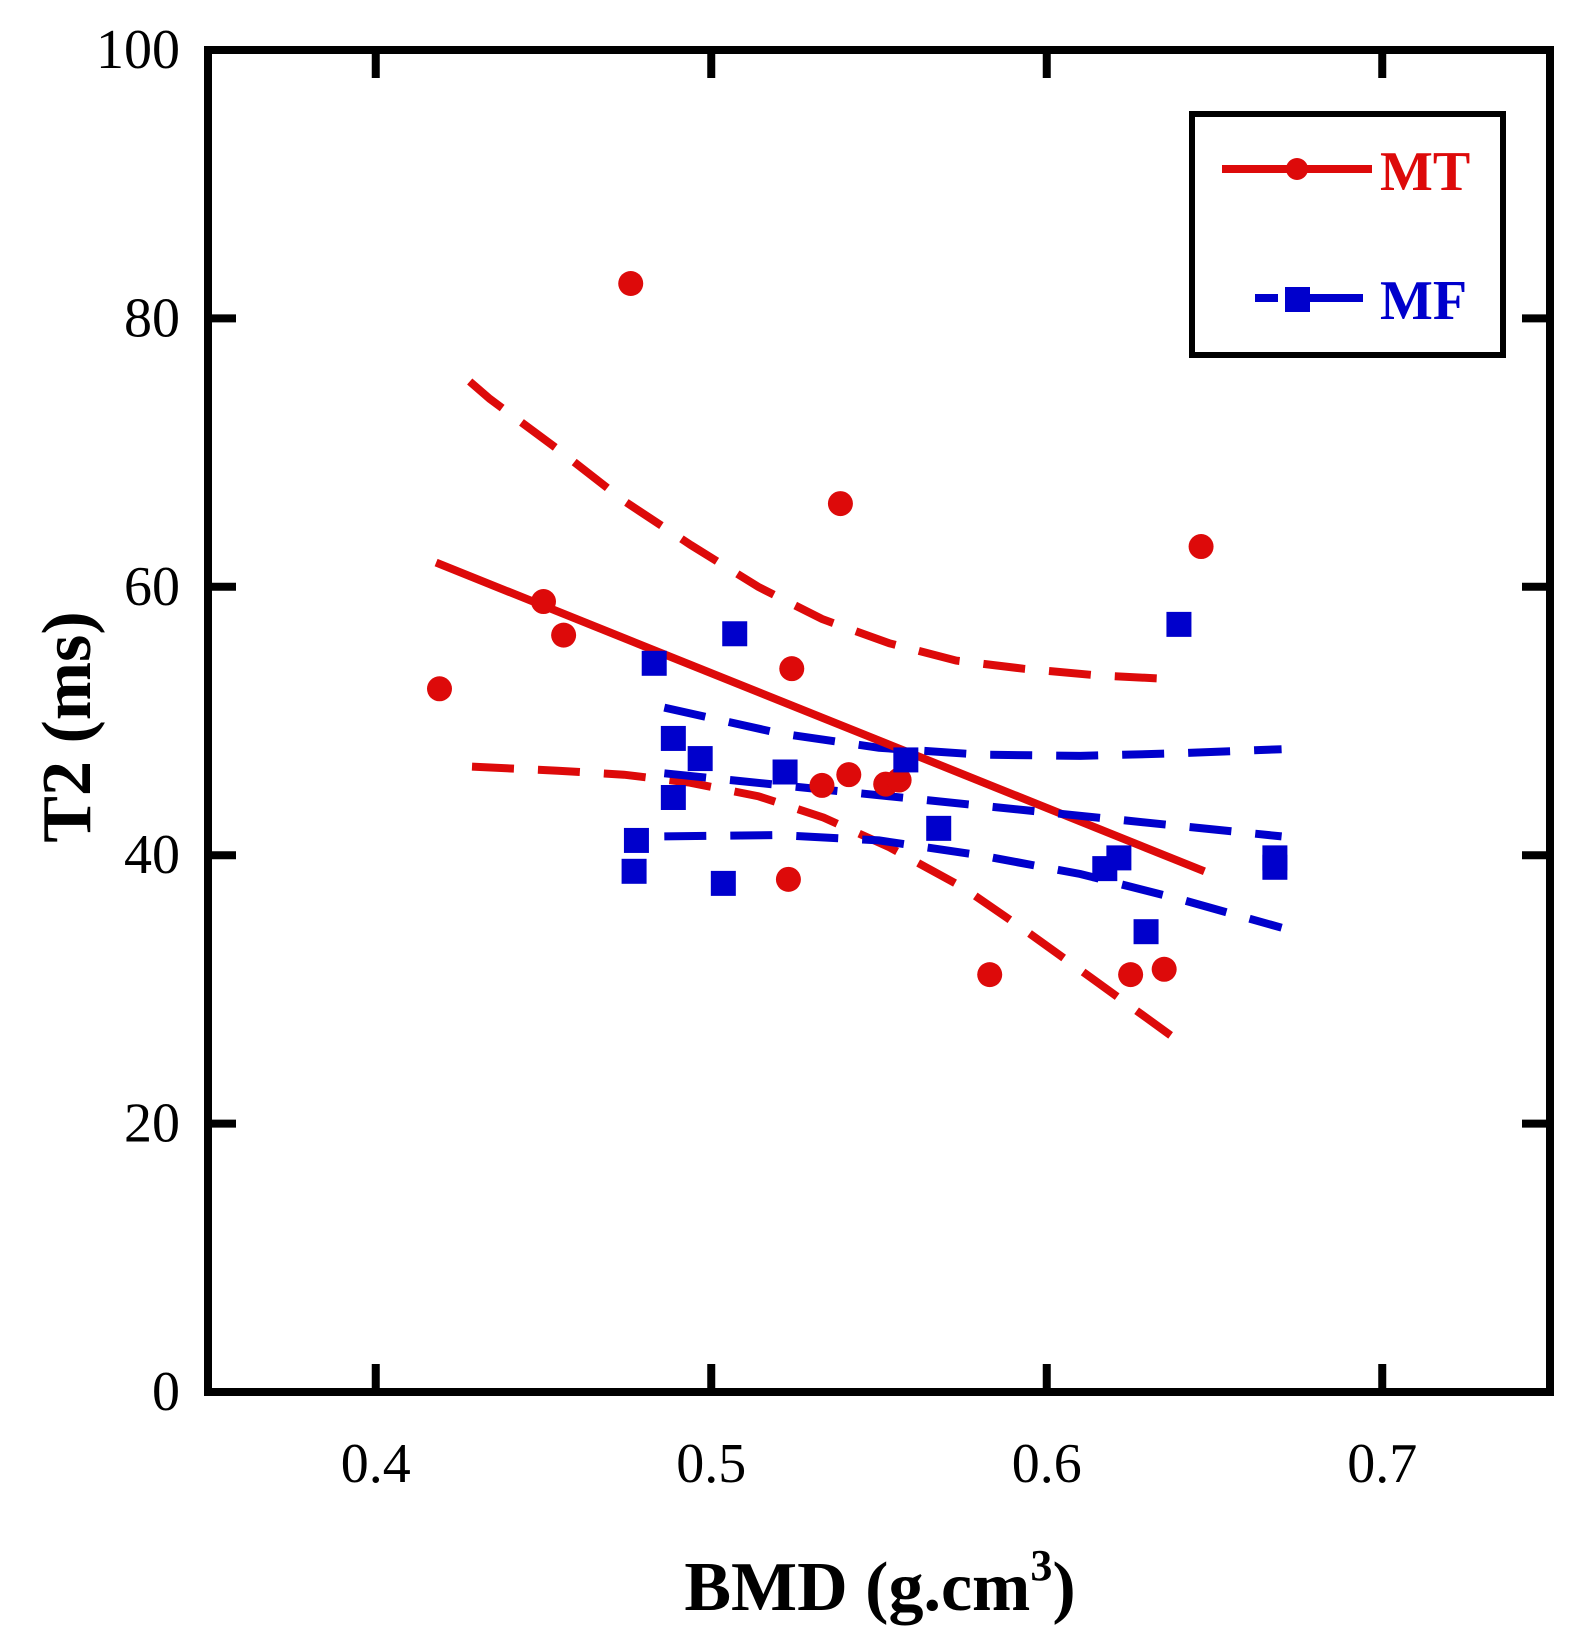 Image resolution: width=1572 pixels, height=1643 pixels. Describe the element at coordinates (67, 726) in the screenshot. I see `y-axis-title: T2 (ms)` at that location.